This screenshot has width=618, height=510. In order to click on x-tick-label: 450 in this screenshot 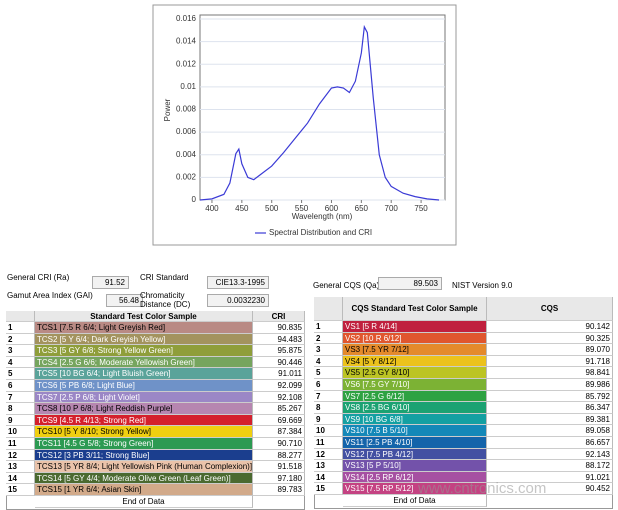, I will do `click(242, 208)`.